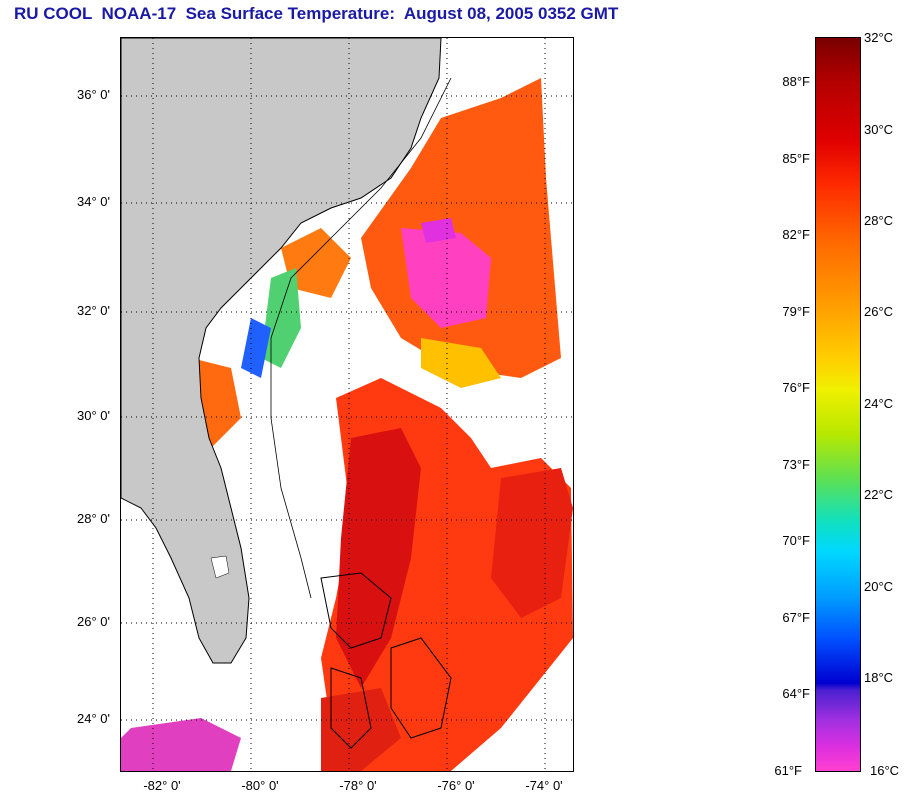 The image size is (913, 801). Describe the element at coordinates (93, 201) in the screenshot. I see `lat-label-34: 34° 0'` at that location.